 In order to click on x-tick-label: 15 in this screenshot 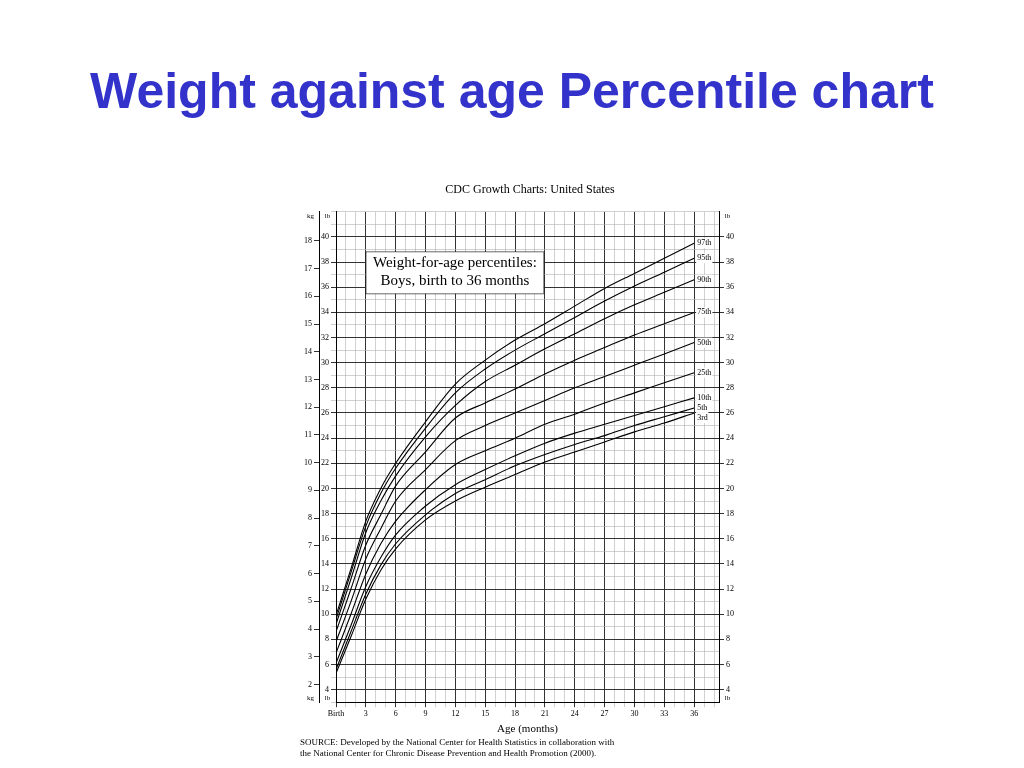, I will do `click(485, 714)`.